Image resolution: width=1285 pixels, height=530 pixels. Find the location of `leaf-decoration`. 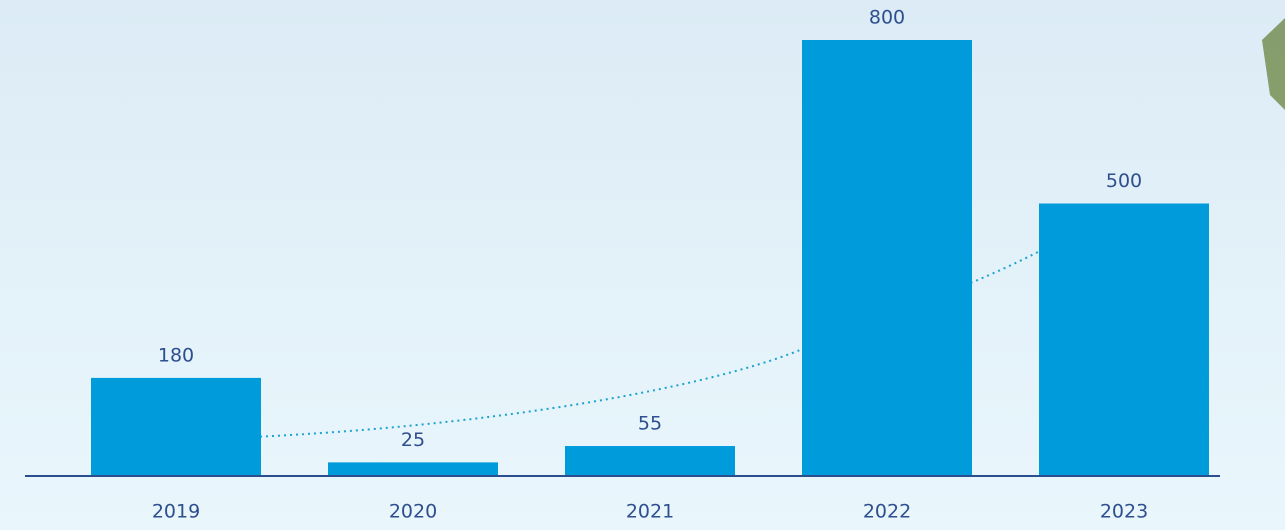

leaf-decoration is located at coordinates (1273, 64).